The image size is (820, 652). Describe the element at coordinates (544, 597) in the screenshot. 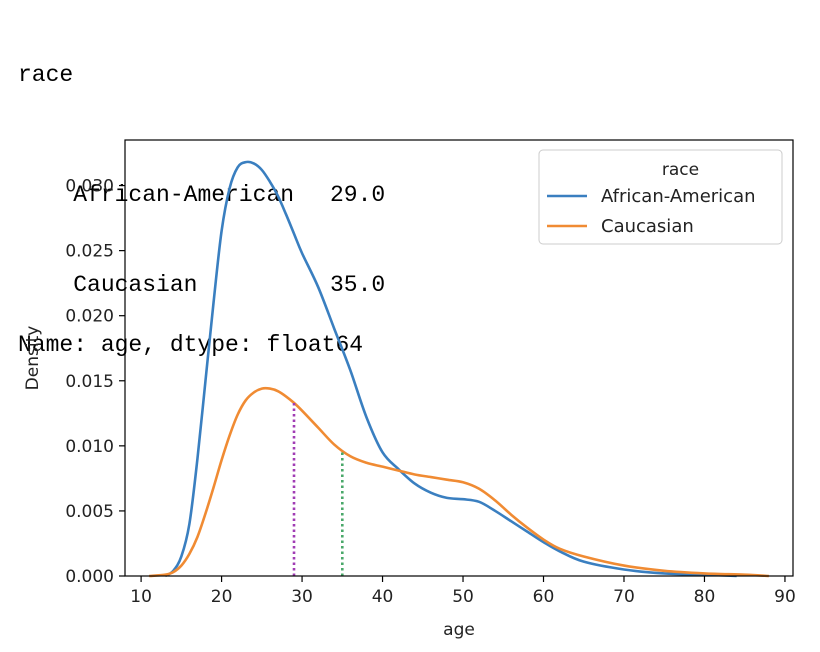

I see `x-tick-label: 60` at that location.